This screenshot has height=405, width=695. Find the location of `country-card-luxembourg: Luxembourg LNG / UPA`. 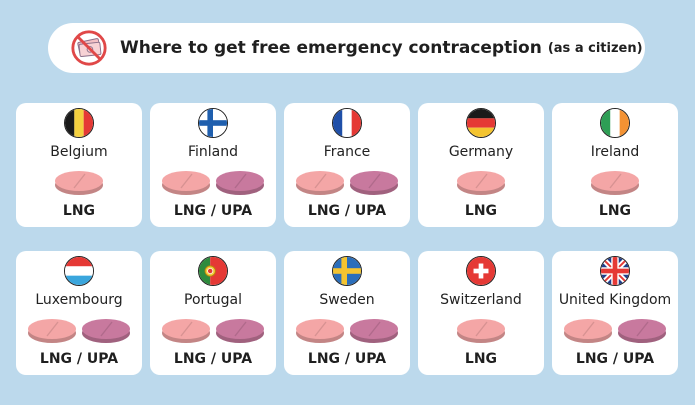

country-card-luxembourg: Luxembourg LNG / UPA is located at coordinates (79, 313).